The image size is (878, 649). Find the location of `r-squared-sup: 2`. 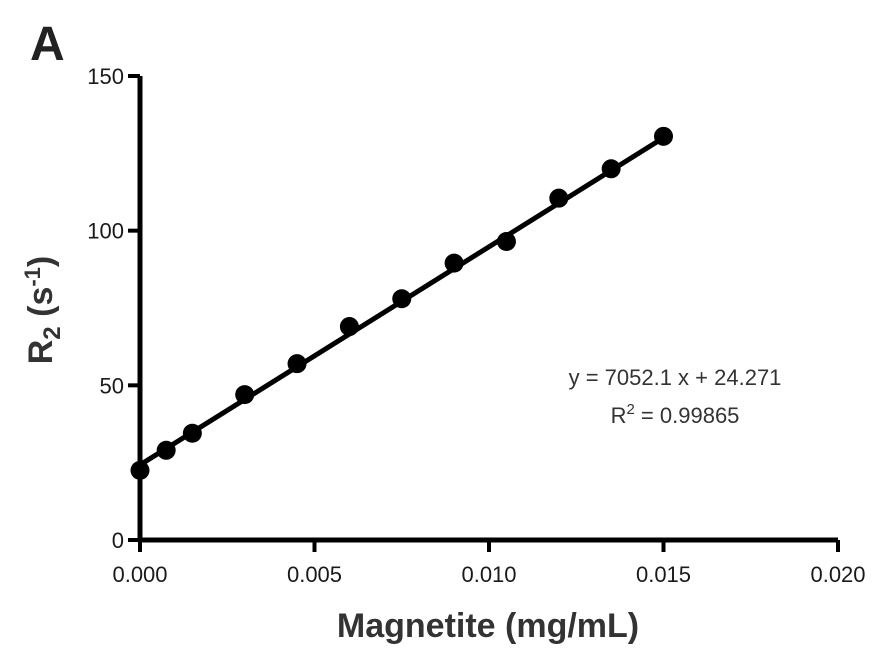

r-squared-sup: 2 is located at coordinates (630, 409).